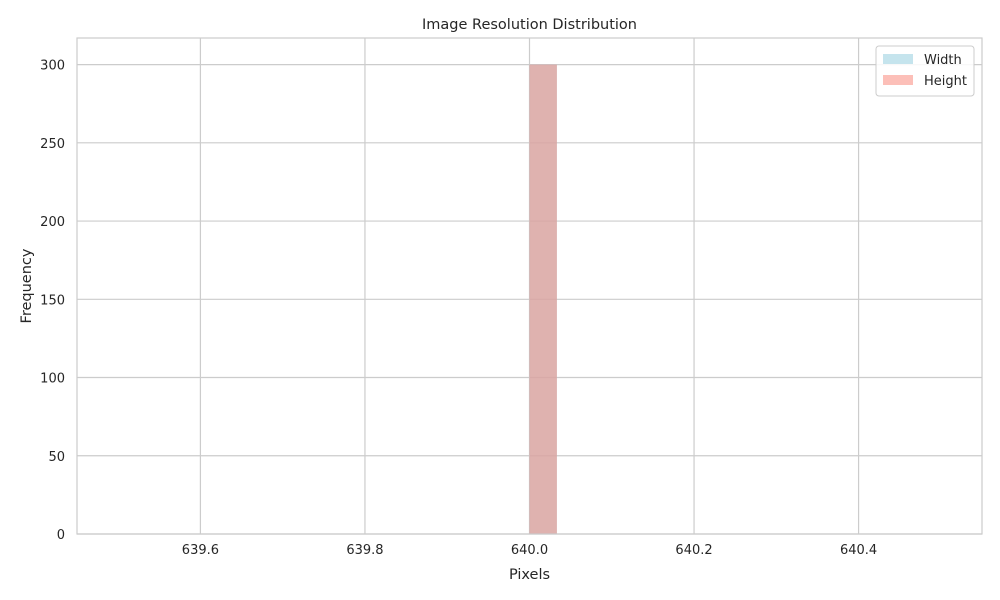  What do you see at coordinates (52, 144) in the screenshot?
I see `y-tick-label: 250` at bounding box center [52, 144].